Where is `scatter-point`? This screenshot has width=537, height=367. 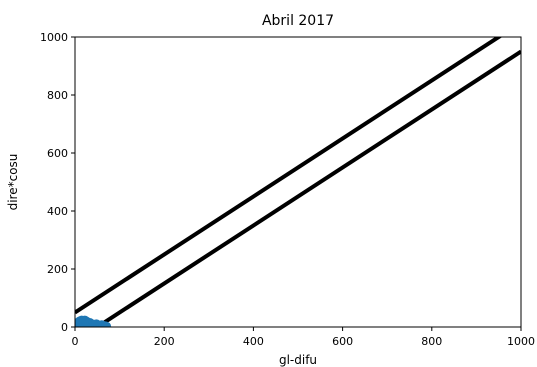
scatter-point is located at coordinates (106, 324).